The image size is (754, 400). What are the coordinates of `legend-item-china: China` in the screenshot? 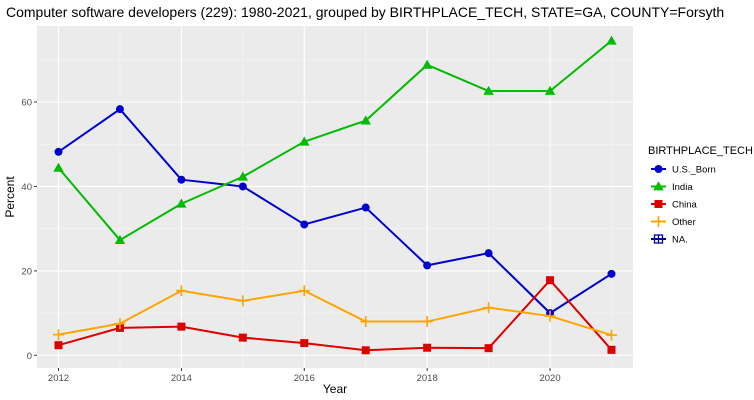 It's located at (674, 205).